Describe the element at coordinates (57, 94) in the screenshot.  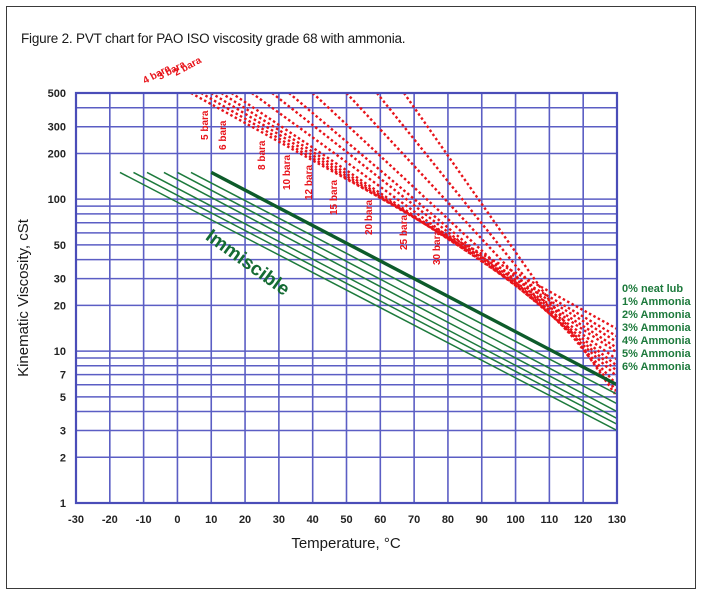
I see `y-tick-label: 500` at that location.